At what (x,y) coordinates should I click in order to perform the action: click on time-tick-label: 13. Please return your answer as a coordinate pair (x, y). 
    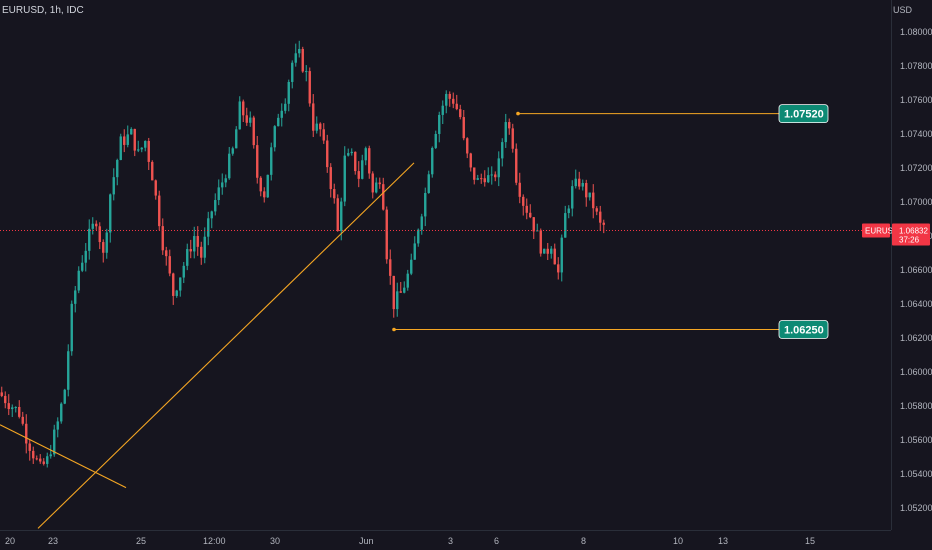
    Looking at the image, I should click on (723, 541).